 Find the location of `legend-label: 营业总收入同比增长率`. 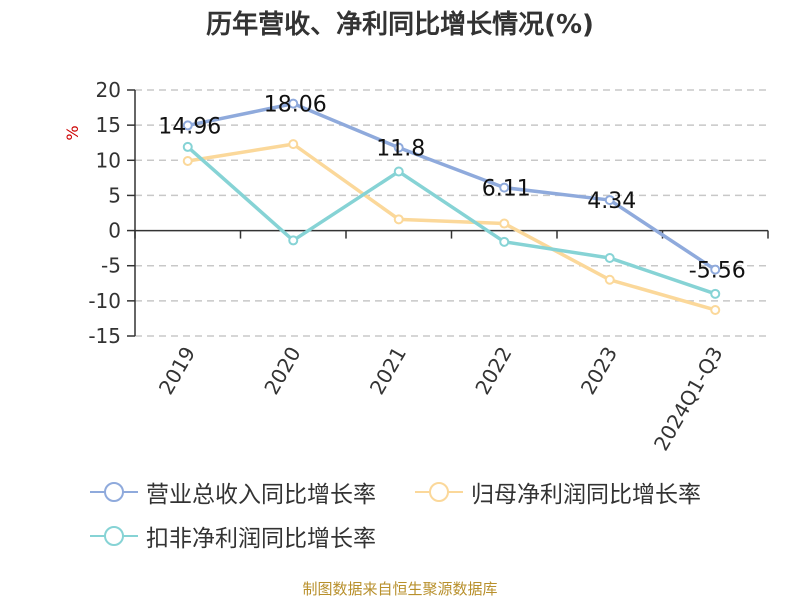

legend-label: 营业总收入同比增长率 is located at coordinates (261, 495).